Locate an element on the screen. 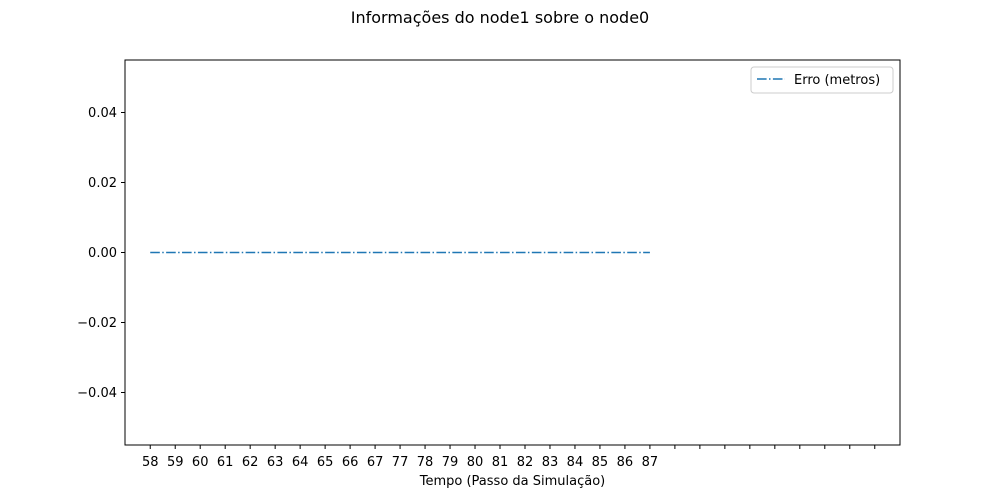  legend-label: Erro (metros) is located at coordinates (837, 80).